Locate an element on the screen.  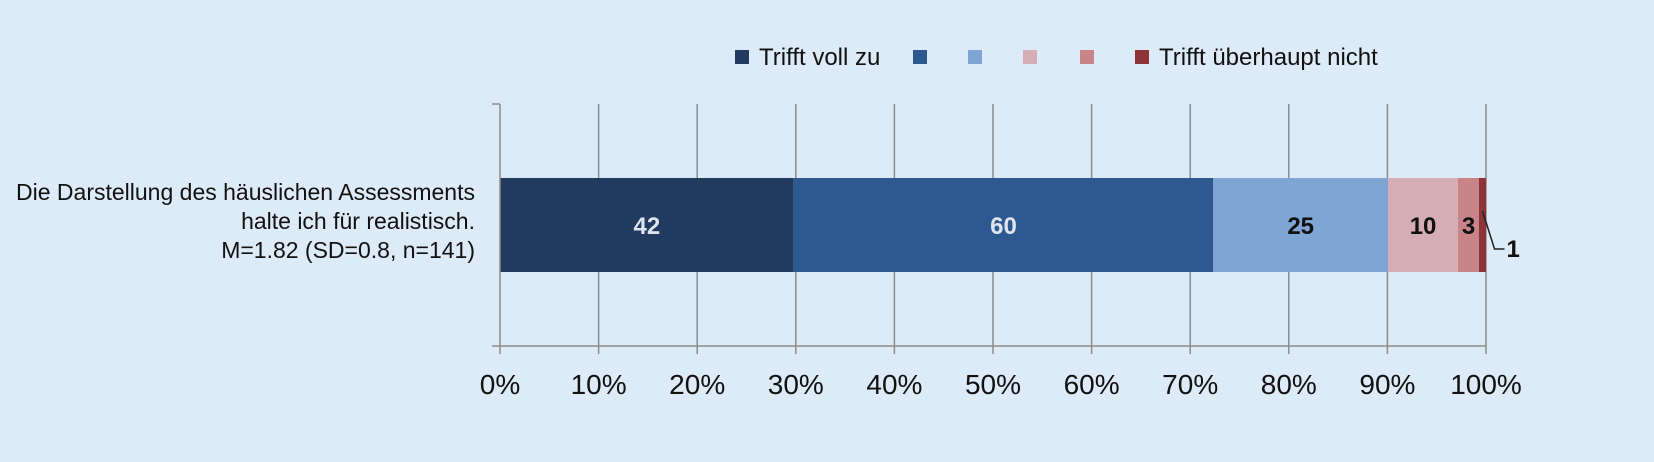
category-label-line: M=1.82 (SD=0.8, n=141) is located at coordinates (348, 250).